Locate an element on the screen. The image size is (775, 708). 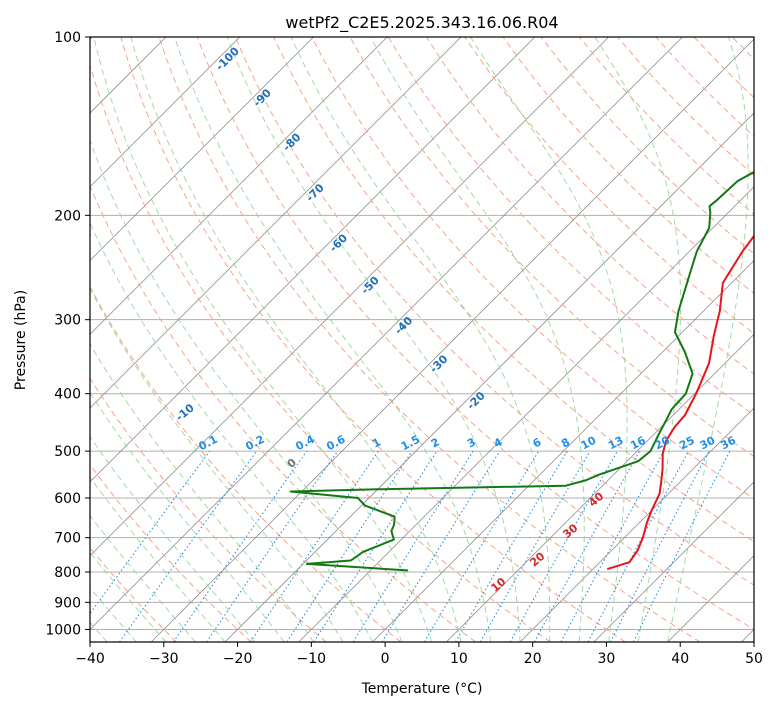
mixing-ratio-label: 1.5 is located at coordinates (410, 443).